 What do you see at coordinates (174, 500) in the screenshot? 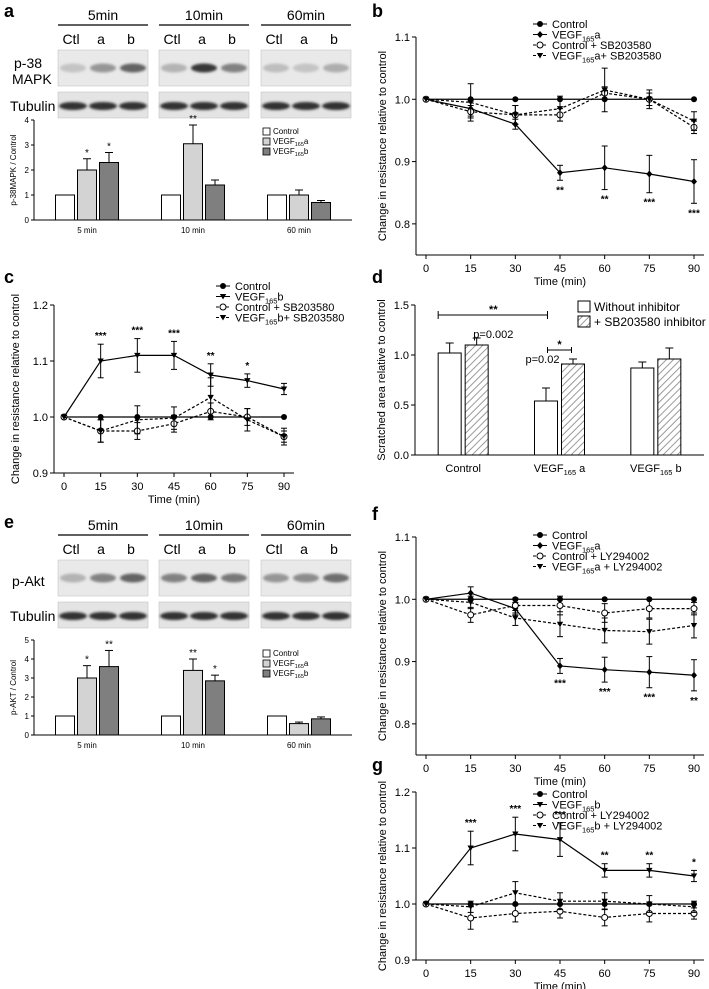
I see `x-axis-label: Time (min)` at bounding box center [174, 500].